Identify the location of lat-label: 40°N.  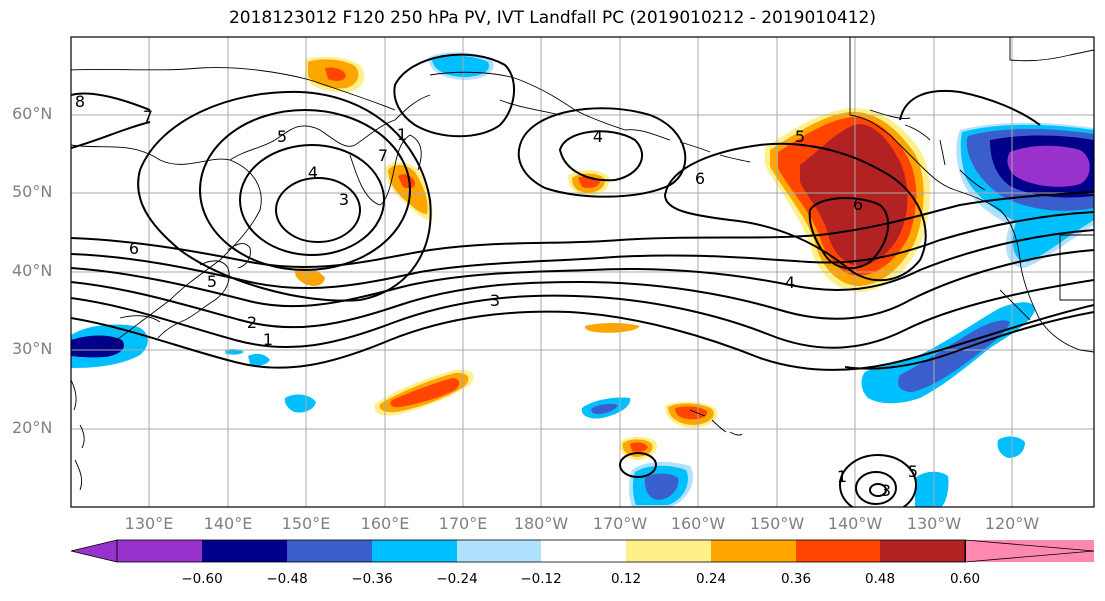
(32, 270).